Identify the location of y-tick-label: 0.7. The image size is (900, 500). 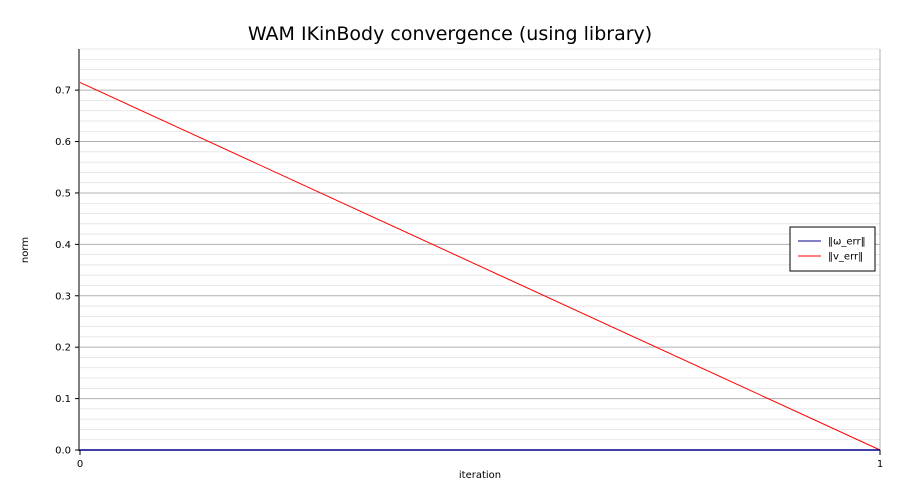
(63, 91).